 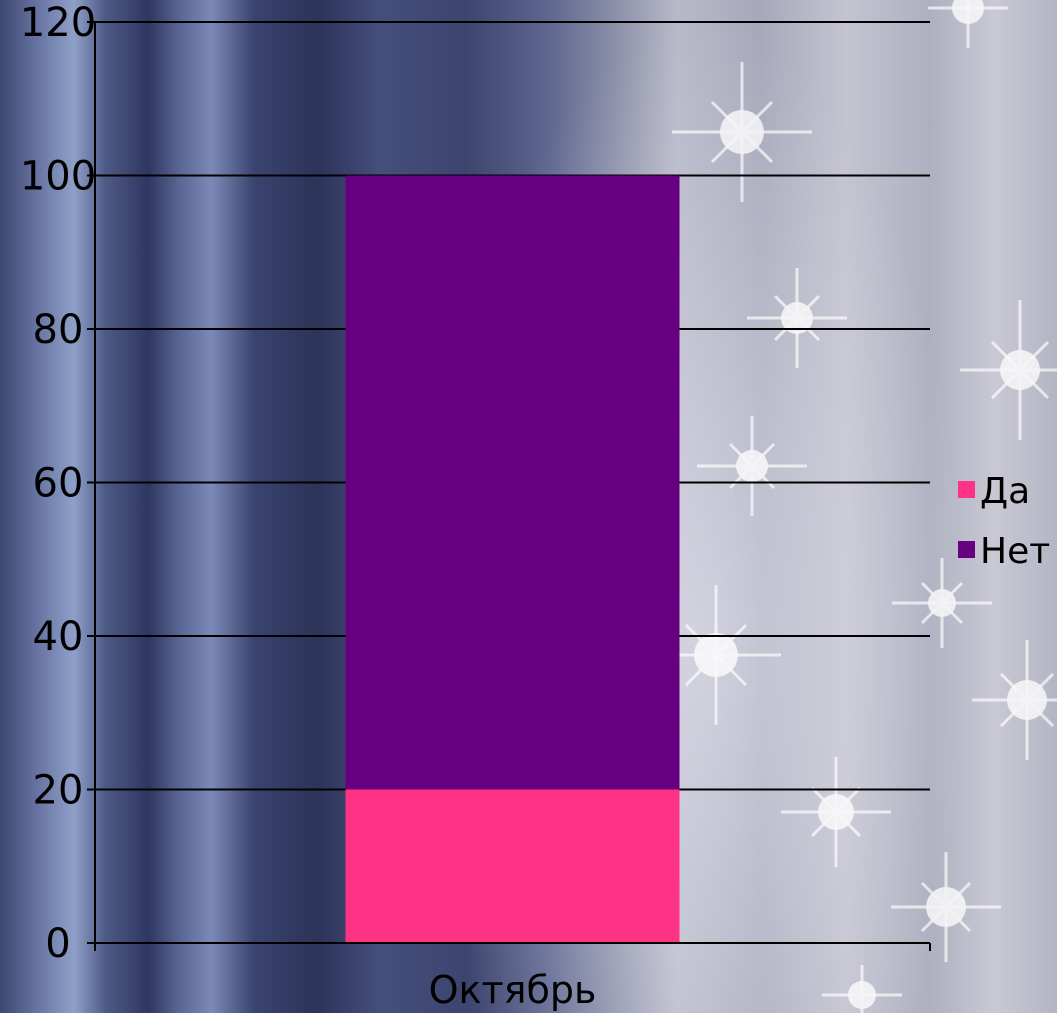 I want to click on legend-label-1: Да, so click(x=1005, y=491).